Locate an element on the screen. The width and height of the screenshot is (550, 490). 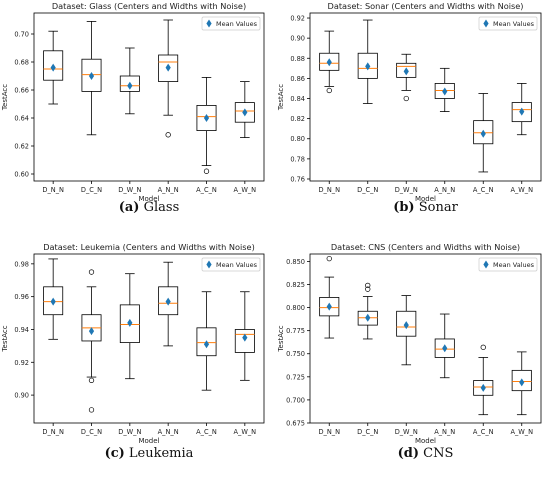
y-tick-label: 0.98 is located at coordinates (21, 264).